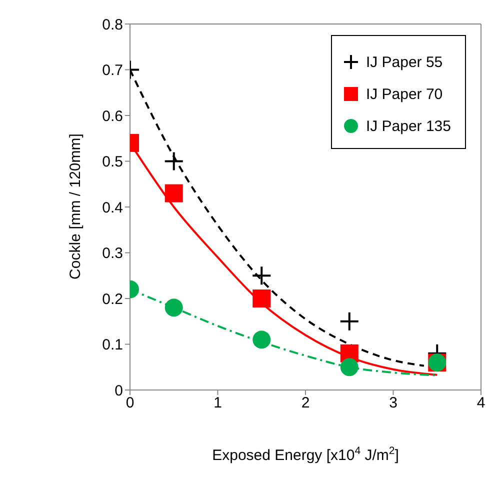 The width and height of the screenshot is (486, 480). Describe the element at coordinates (112, 25) in the screenshot. I see `y-tick-label: 0.8` at that location.